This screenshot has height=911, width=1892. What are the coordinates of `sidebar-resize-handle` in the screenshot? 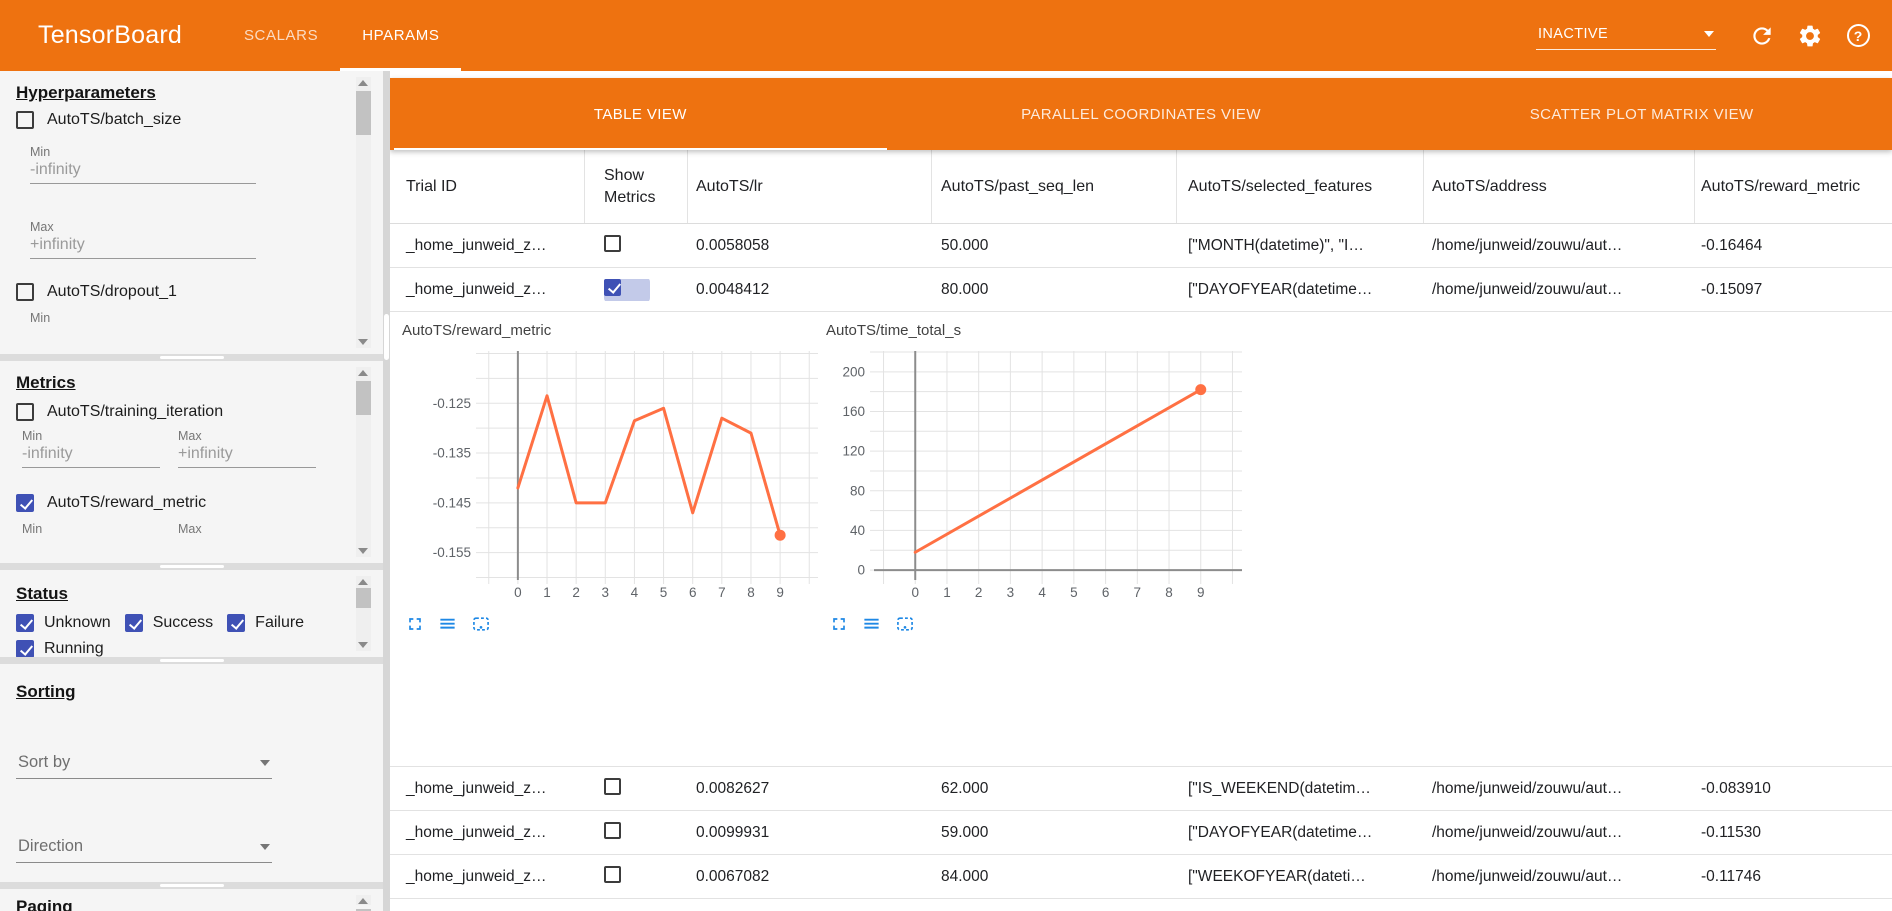 It's located at (386, 337).